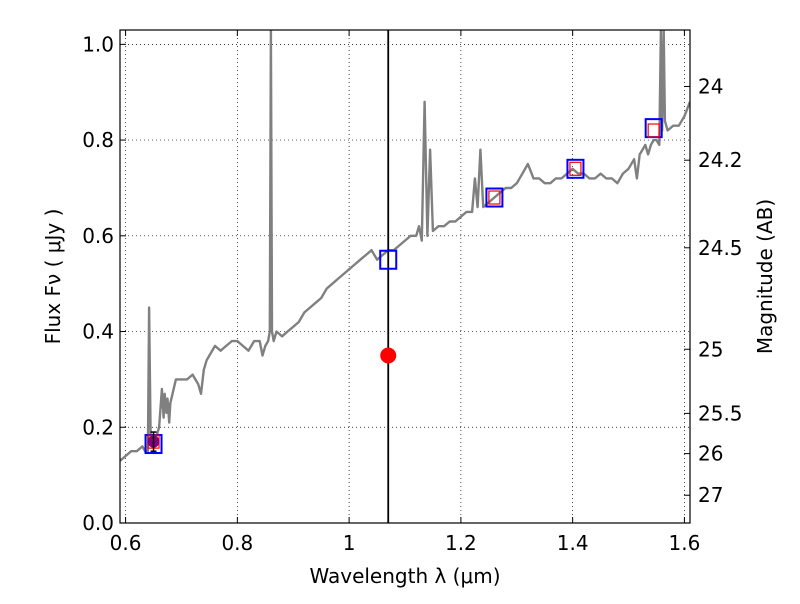 This screenshot has height=604, width=800. I want to click on y-tick-label: 0.4, so click(98, 332).